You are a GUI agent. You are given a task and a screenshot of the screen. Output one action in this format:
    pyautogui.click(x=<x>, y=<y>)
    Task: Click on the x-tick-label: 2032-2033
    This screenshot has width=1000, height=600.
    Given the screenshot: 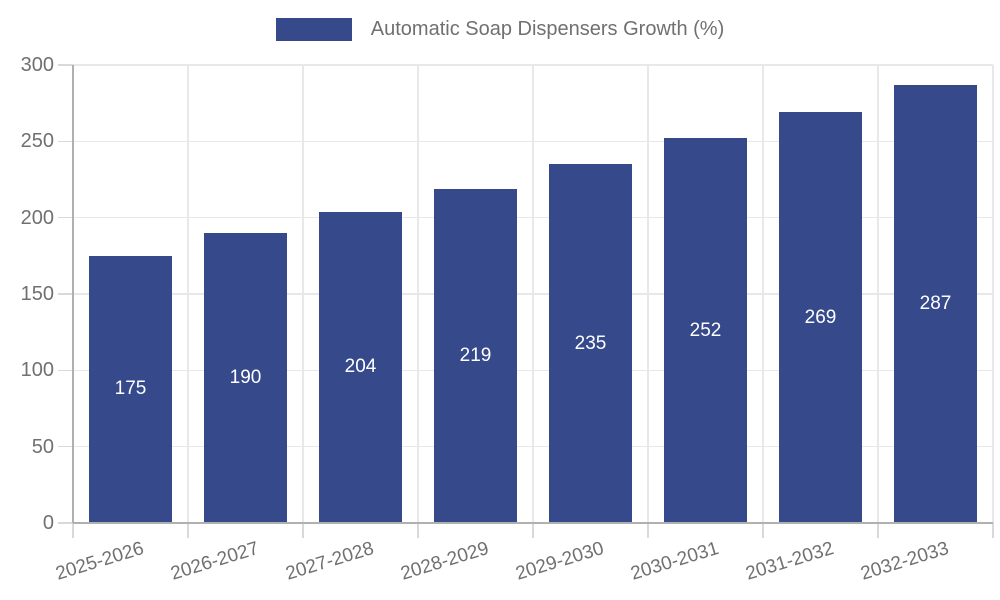 What is the action you would take?
    pyautogui.click(x=904, y=561)
    